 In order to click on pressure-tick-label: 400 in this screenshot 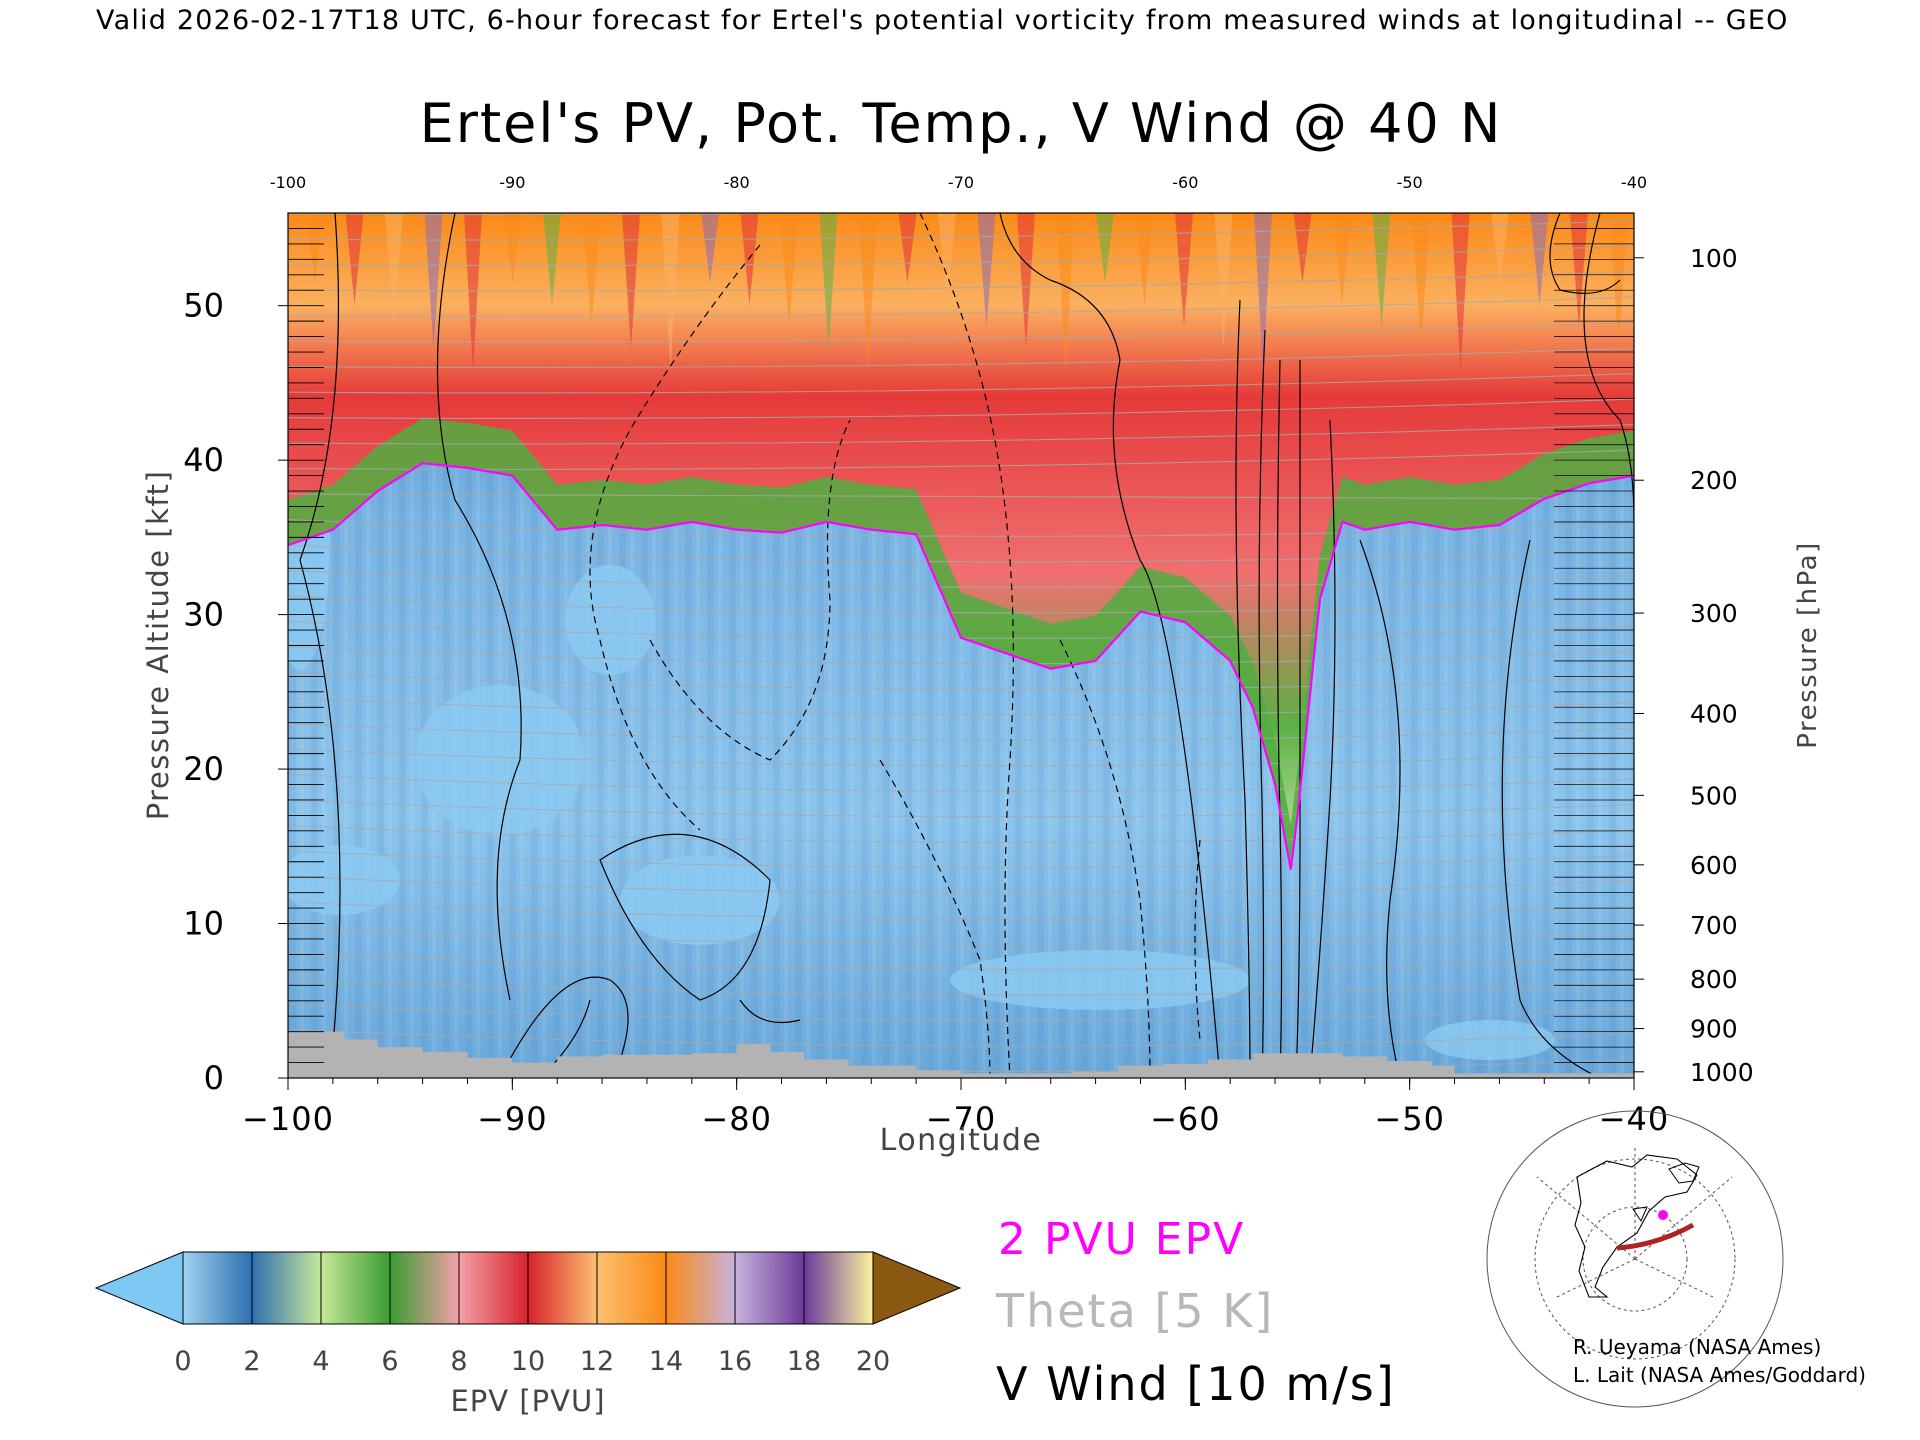, I will do `click(1714, 713)`.